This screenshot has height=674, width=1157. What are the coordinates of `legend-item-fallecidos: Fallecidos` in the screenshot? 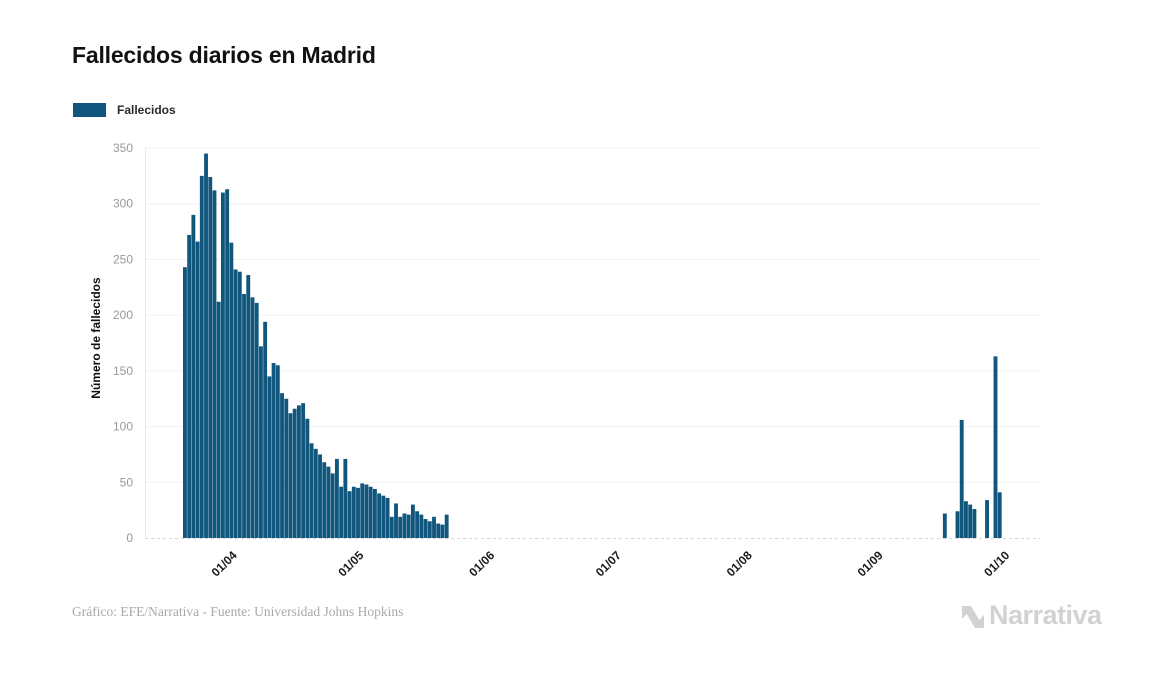 It's located at (124, 110).